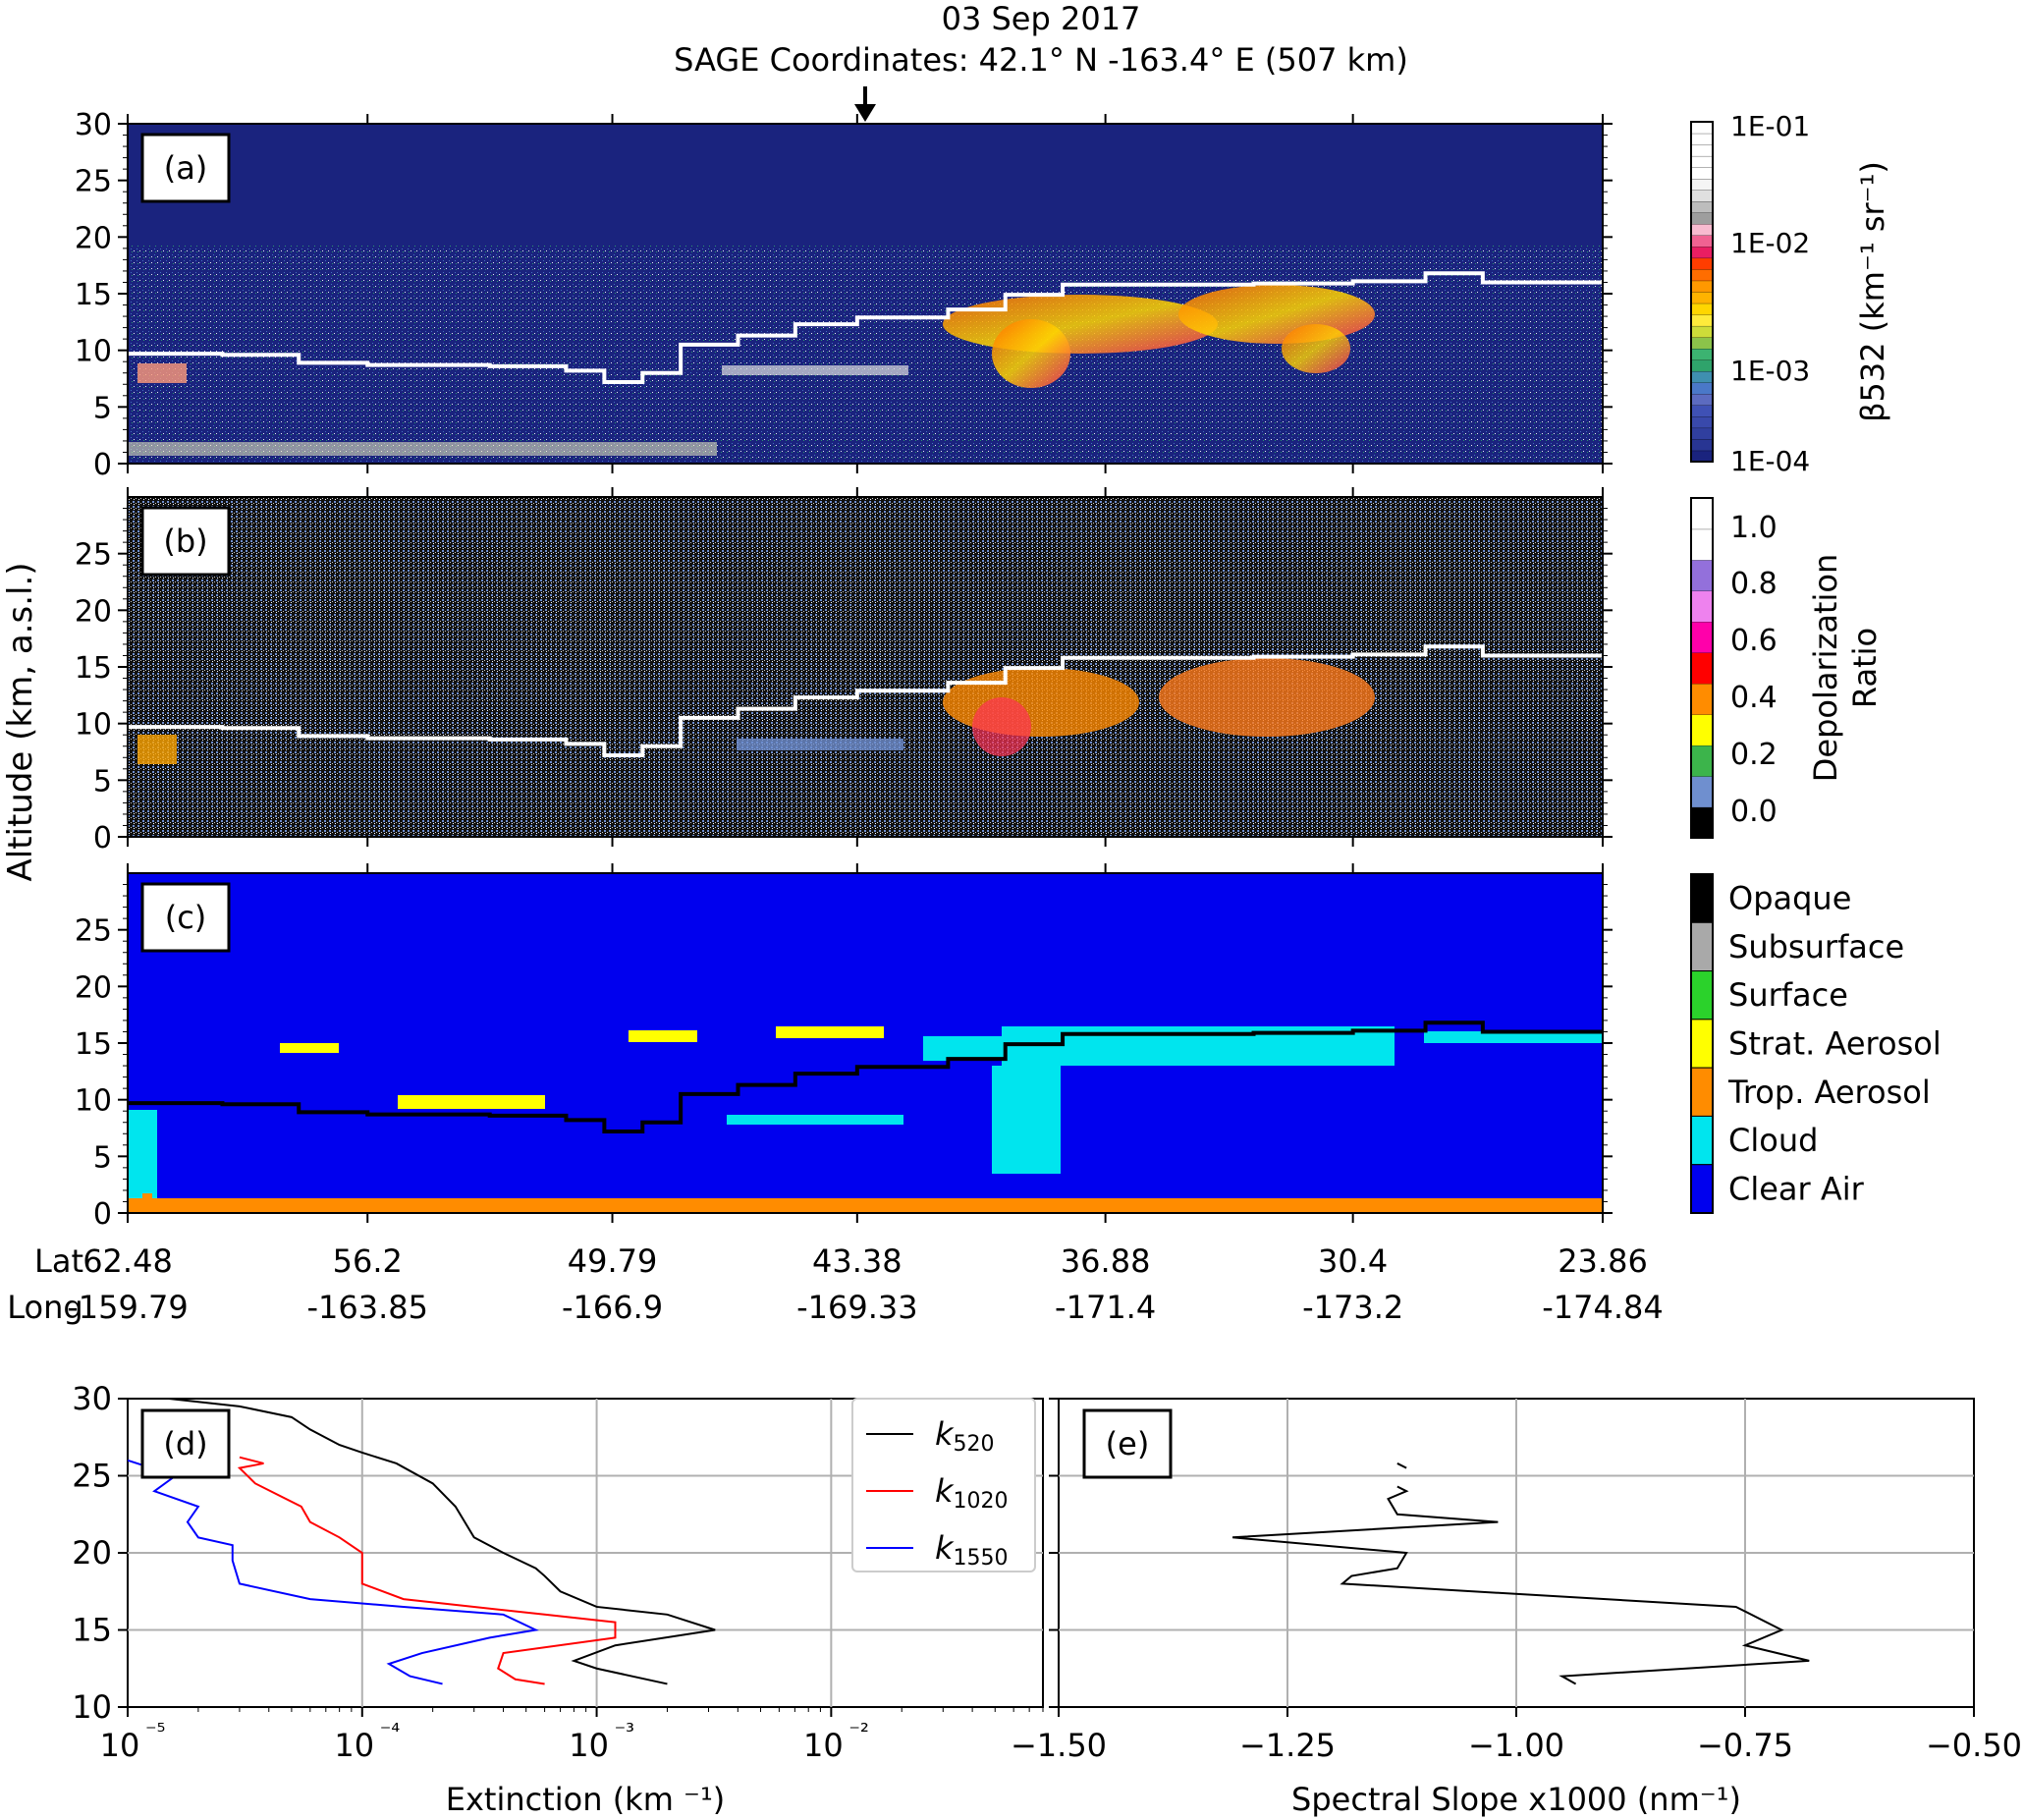 This screenshot has height=1820, width=2024. Describe the element at coordinates (1287, 1745) in the screenshot. I see `x-tick-label: −1.25` at that location.